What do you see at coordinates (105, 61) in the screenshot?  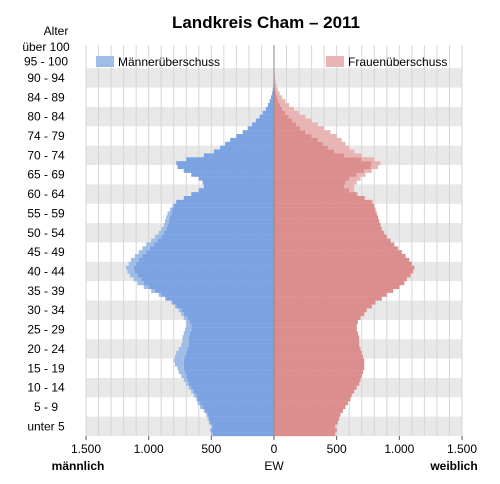 I see `legend-swatch-male-surplus` at bounding box center [105, 61].